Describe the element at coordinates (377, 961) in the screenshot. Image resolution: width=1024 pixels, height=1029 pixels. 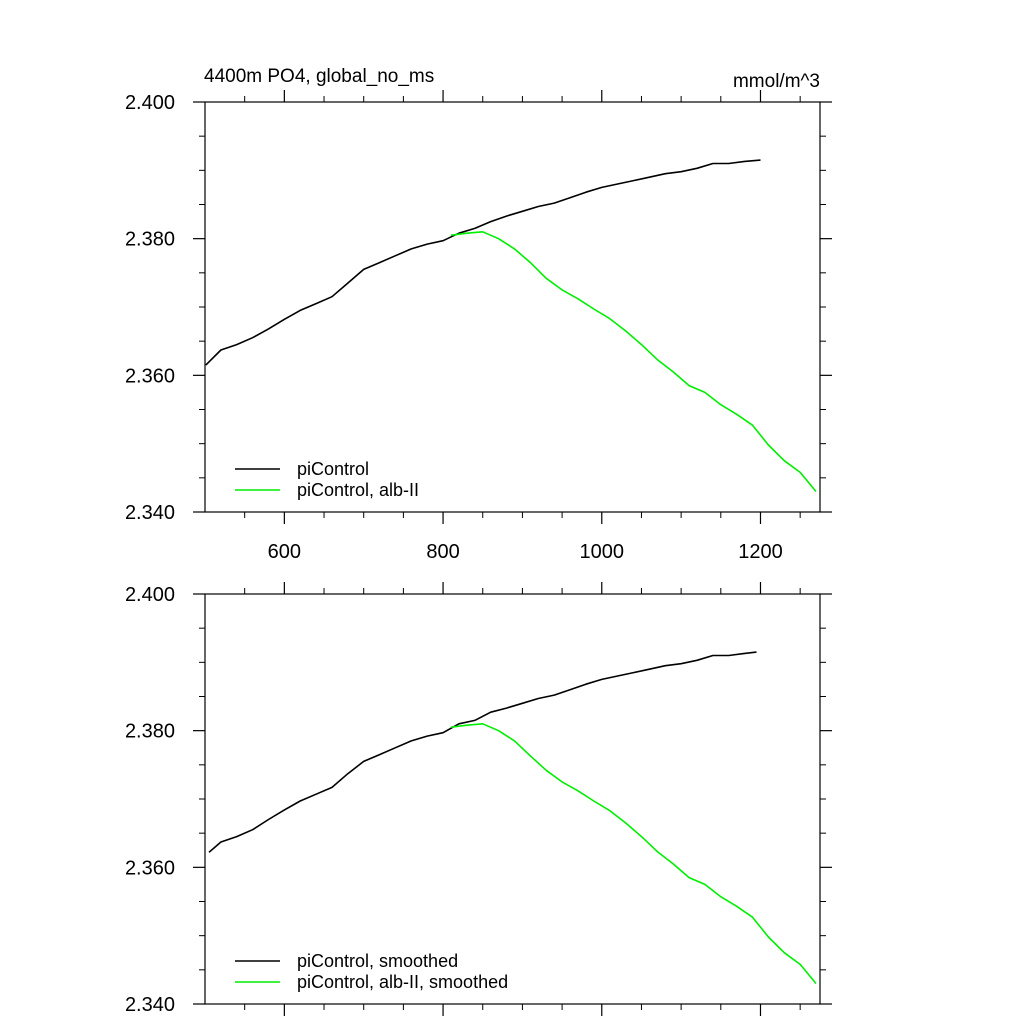
I see `legend-label-0: piControl, smoothed` at that location.